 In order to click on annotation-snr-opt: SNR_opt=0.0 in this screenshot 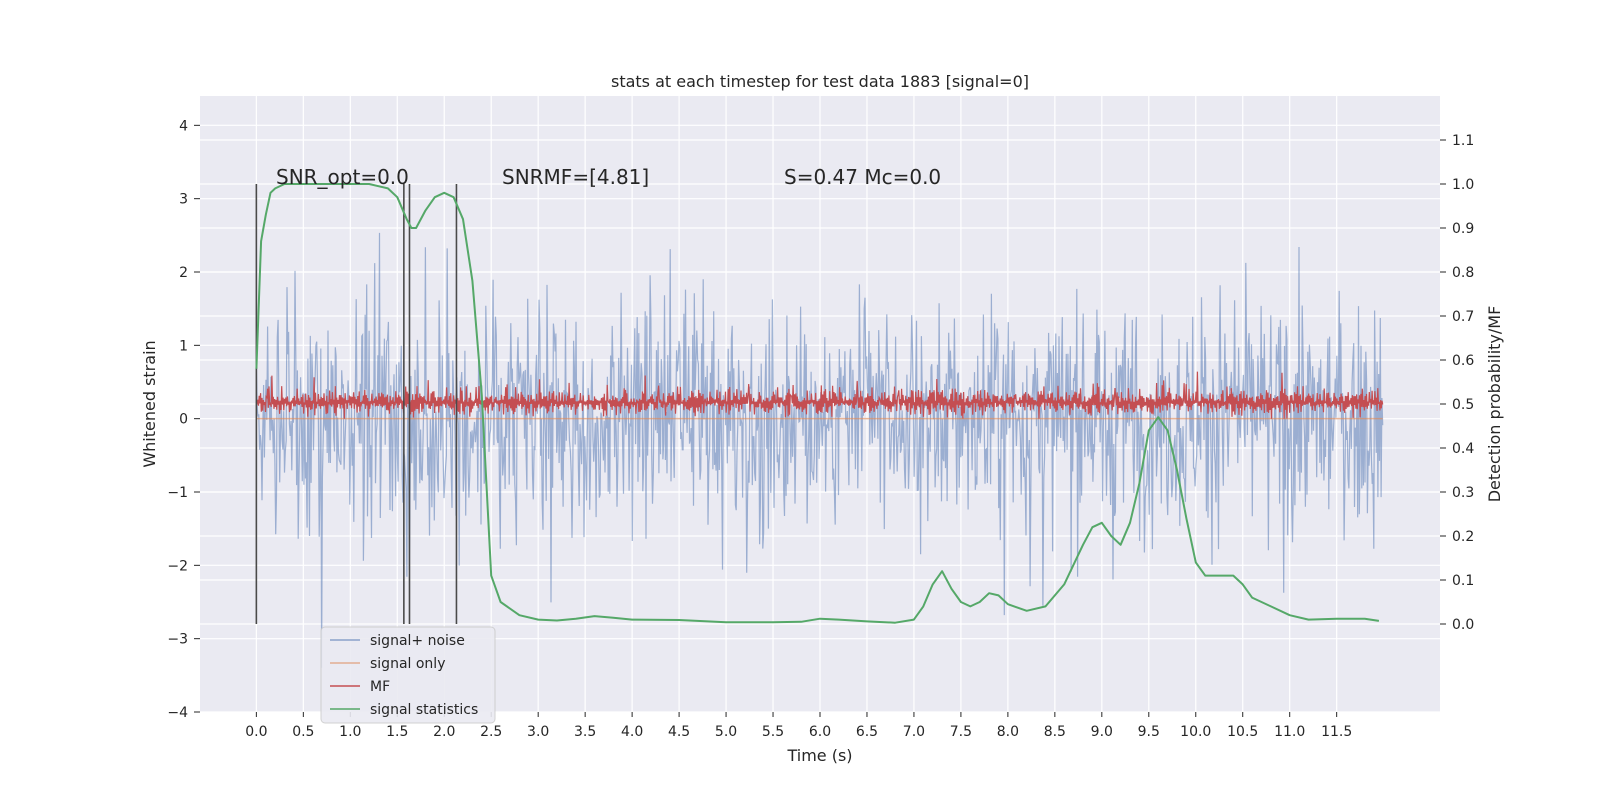, I will do `click(342, 177)`.